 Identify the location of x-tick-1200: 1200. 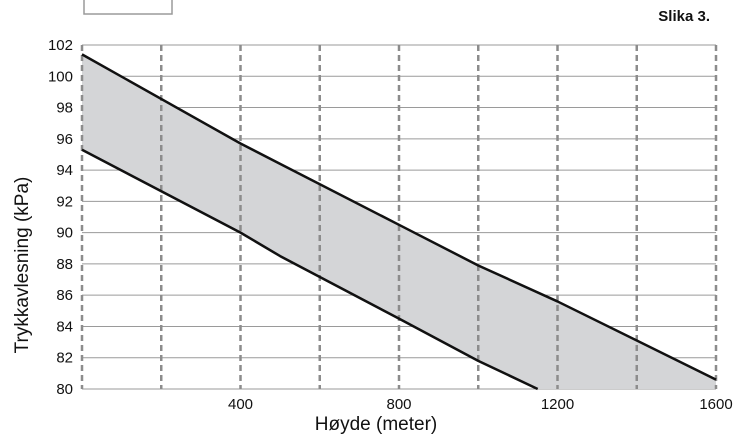
(557, 404).